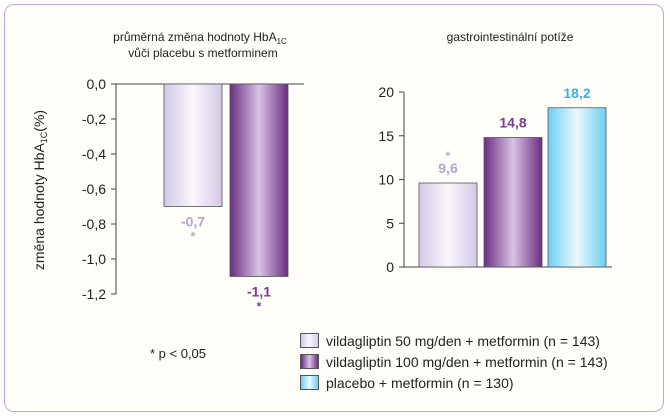  Describe the element at coordinates (94, 259) in the screenshot. I see `chart1-y-tick-label: -1,0` at that location.